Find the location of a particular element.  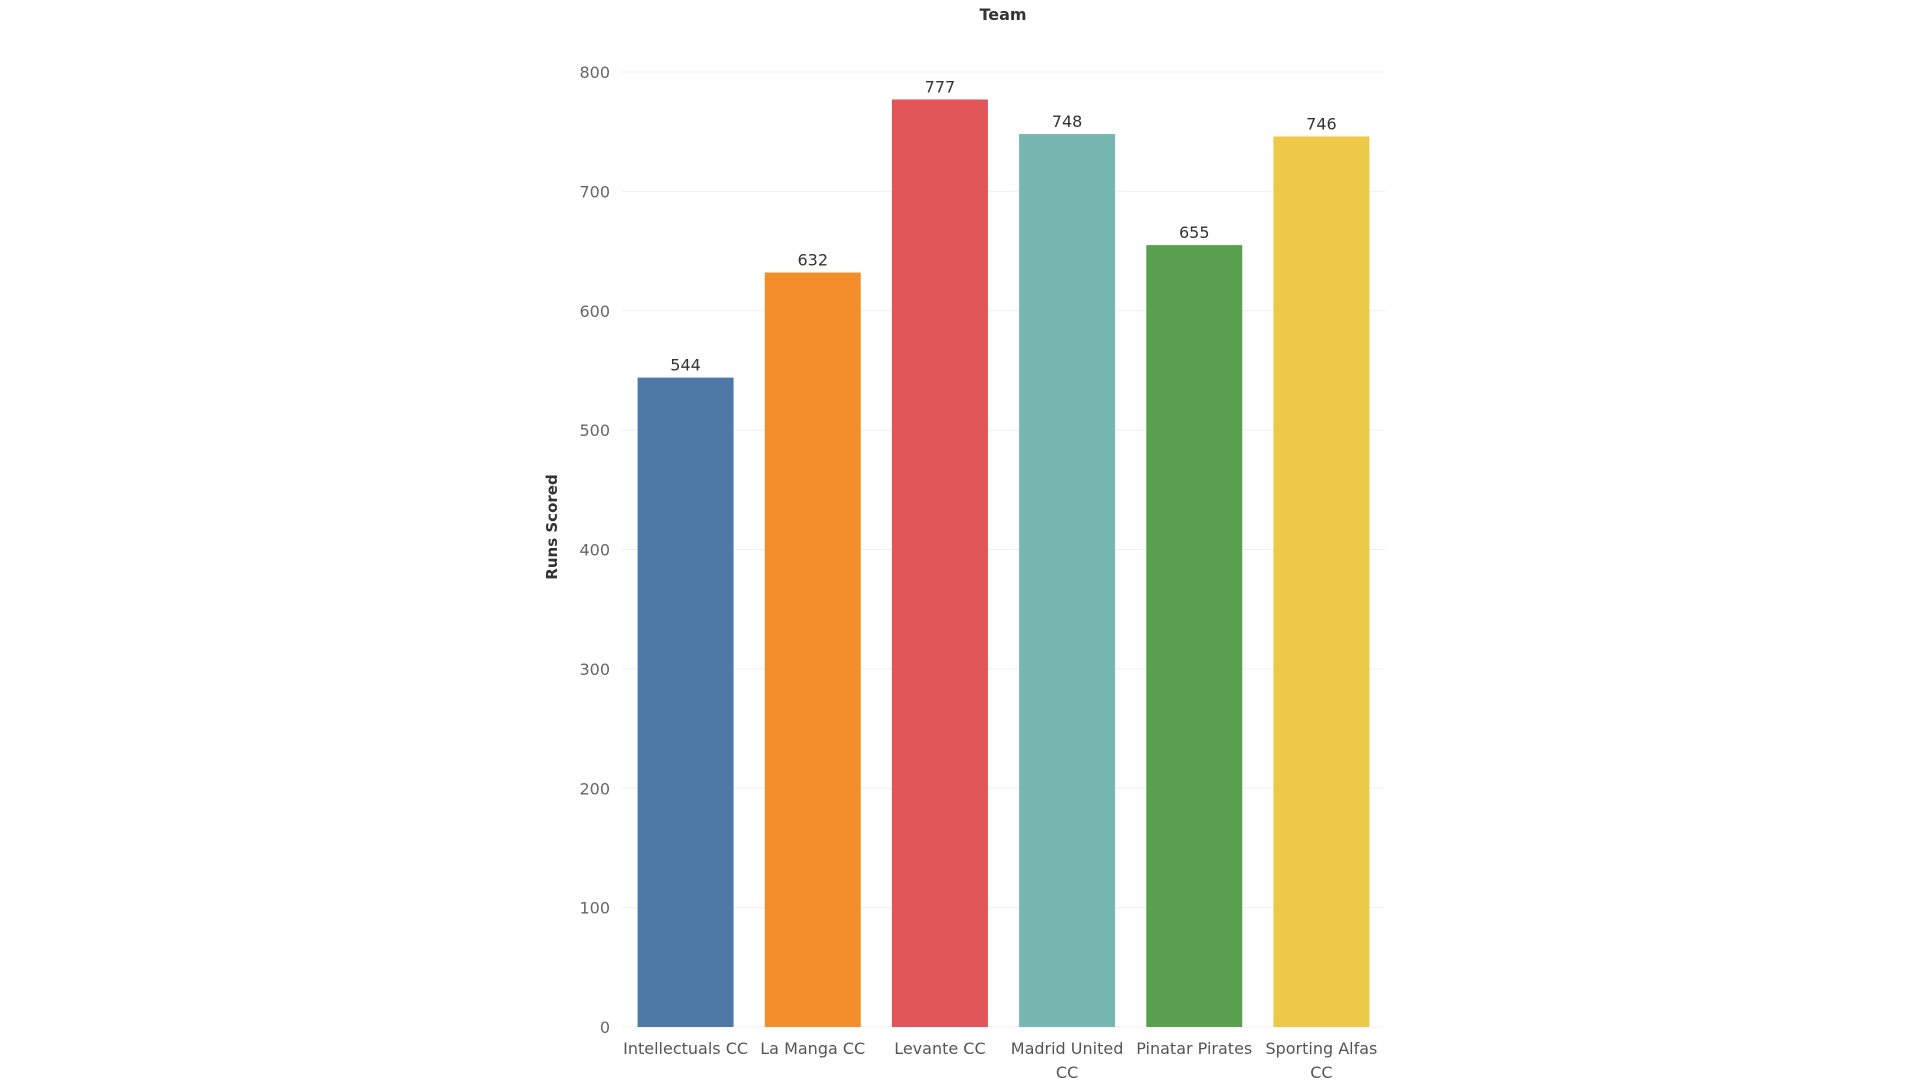

x-category-label-line: Intellectuals CC is located at coordinates (685, 1048).